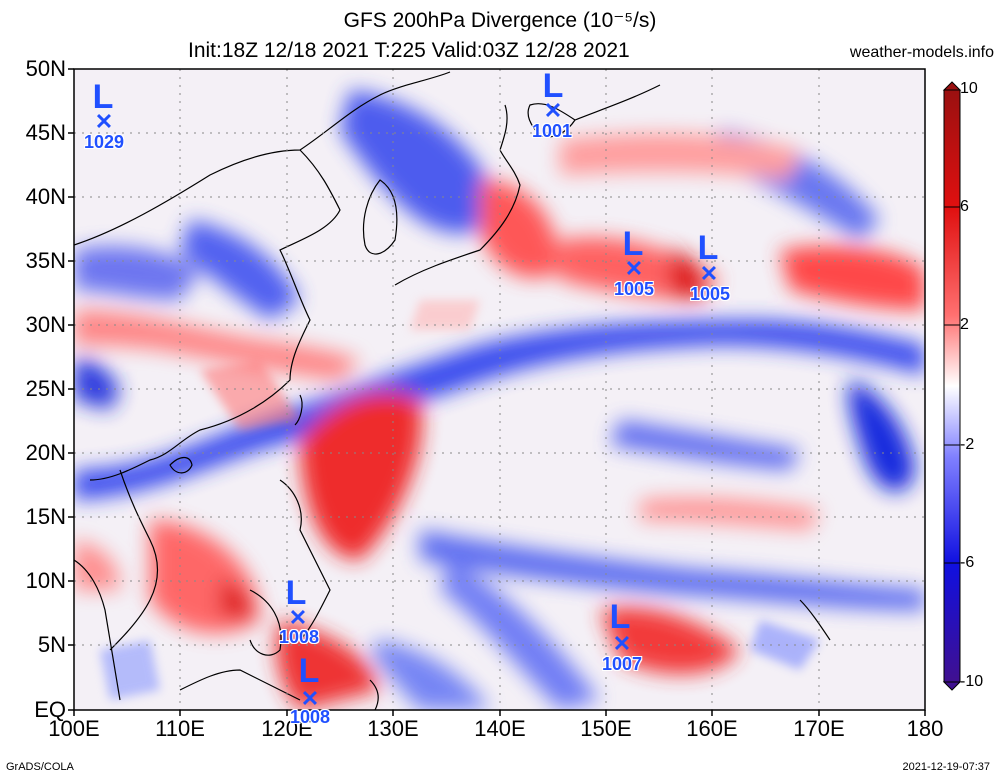  I want to click on lat-label-45n: 45N, so click(45, 132).